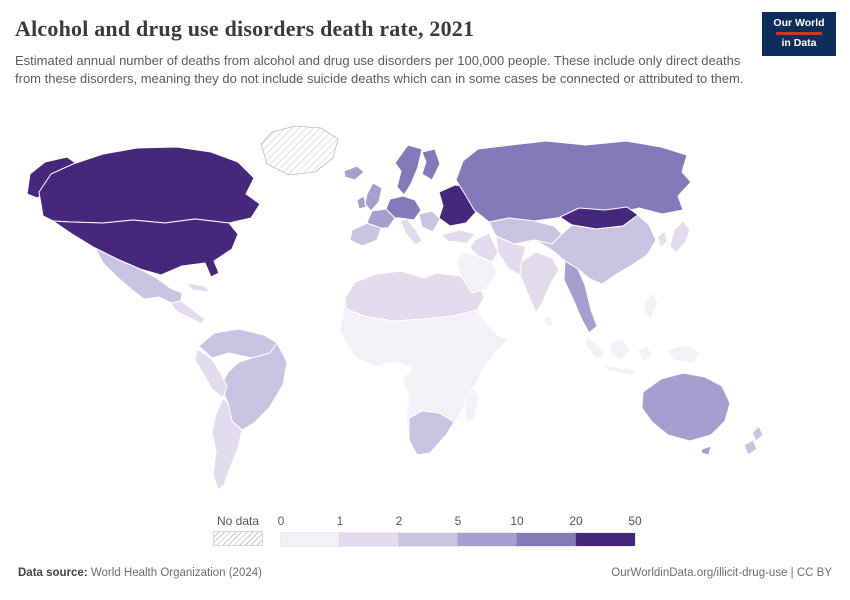  Describe the element at coordinates (682, 354) in the screenshot. I see `map-region-papua-new-guinea` at that location.